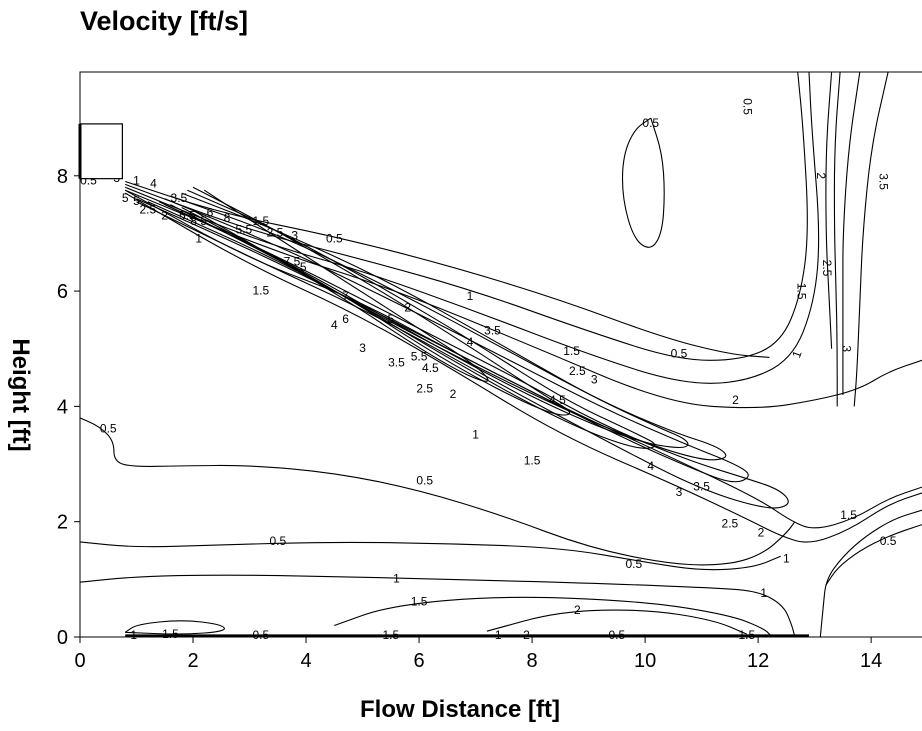  I want to click on x-tick-label: 4, so click(305, 661).